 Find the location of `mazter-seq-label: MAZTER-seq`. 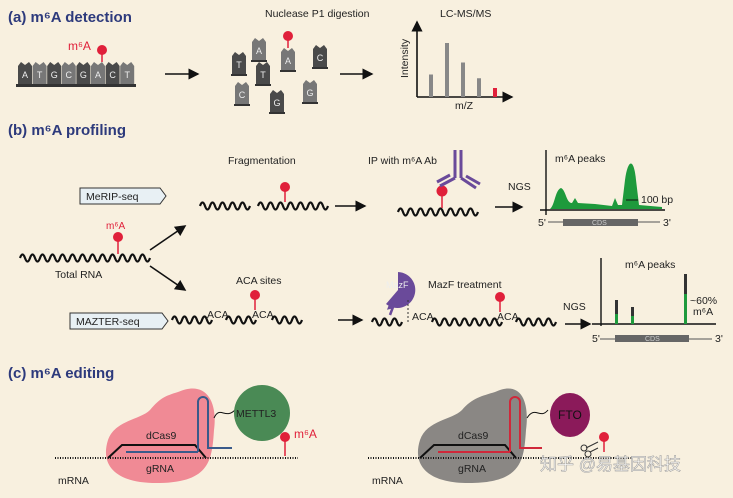

mazter-seq-label: MAZTER-seq is located at coordinates (108, 322).